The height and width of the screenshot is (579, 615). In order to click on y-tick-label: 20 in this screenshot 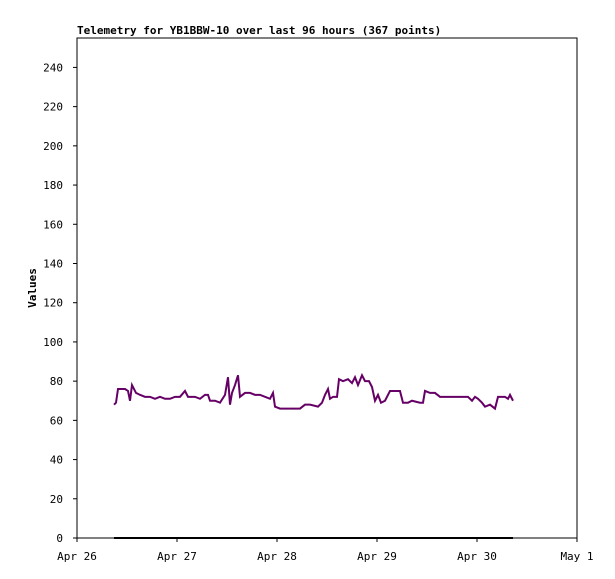, I will do `click(56, 499)`.